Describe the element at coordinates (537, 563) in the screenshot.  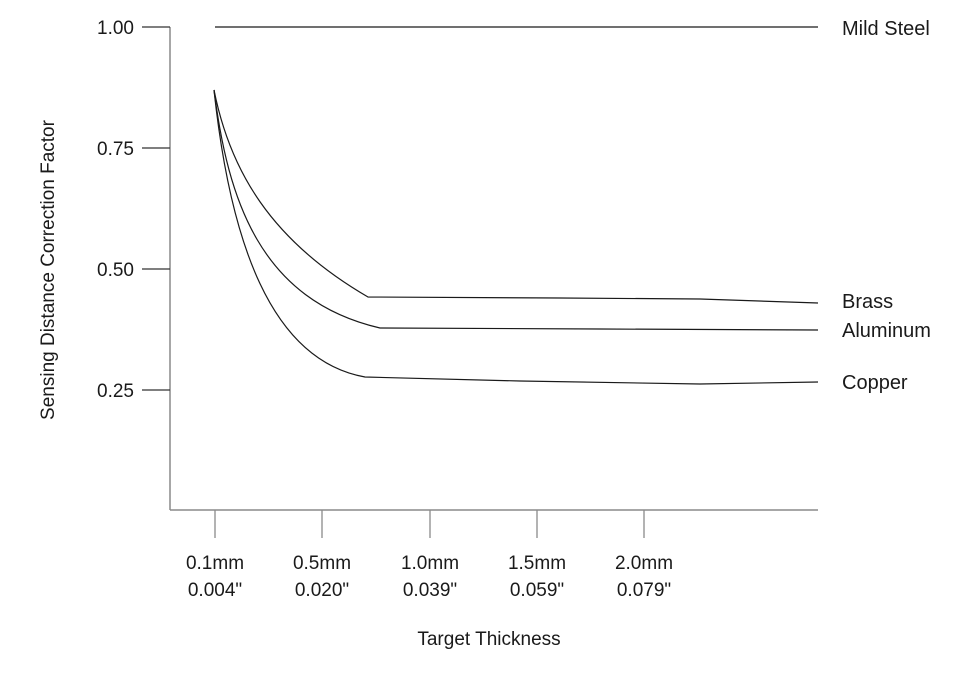
I see `x-tick-label-mm: 1.5mm` at that location.